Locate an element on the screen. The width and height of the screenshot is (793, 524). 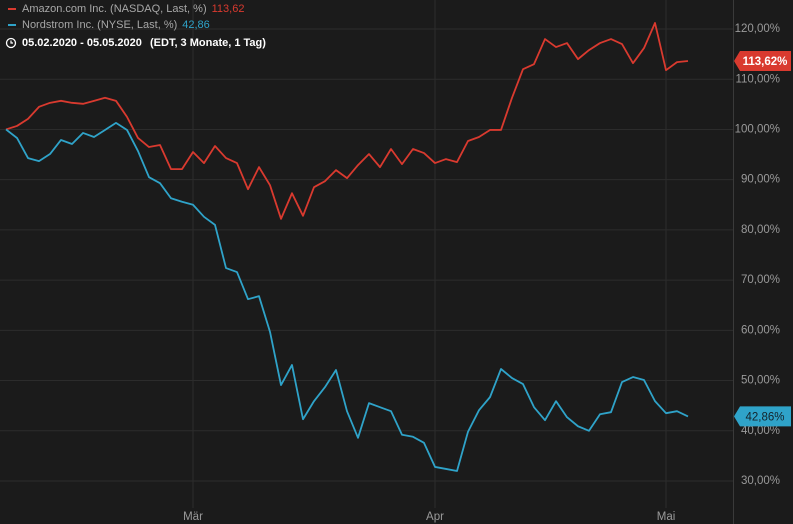
y-tick-label: 100,00% is located at coordinates (757, 129).